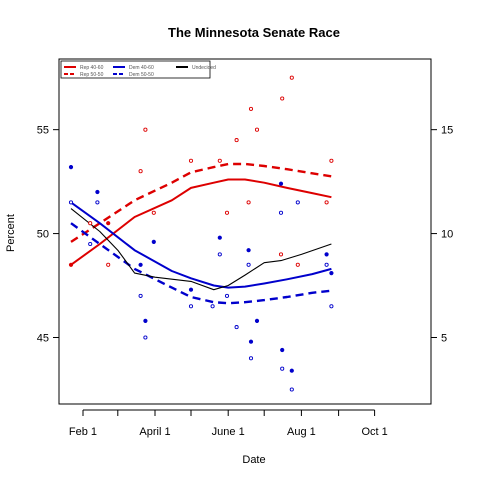 The image size is (480, 480). Describe the element at coordinates (447, 235) in the screenshot. I see `y2-tick-label-10: 10` at that location.